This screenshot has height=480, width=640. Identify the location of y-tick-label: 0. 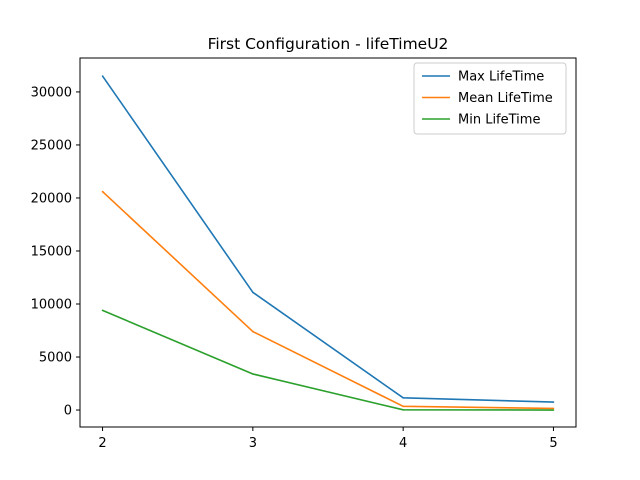
(68, 411).